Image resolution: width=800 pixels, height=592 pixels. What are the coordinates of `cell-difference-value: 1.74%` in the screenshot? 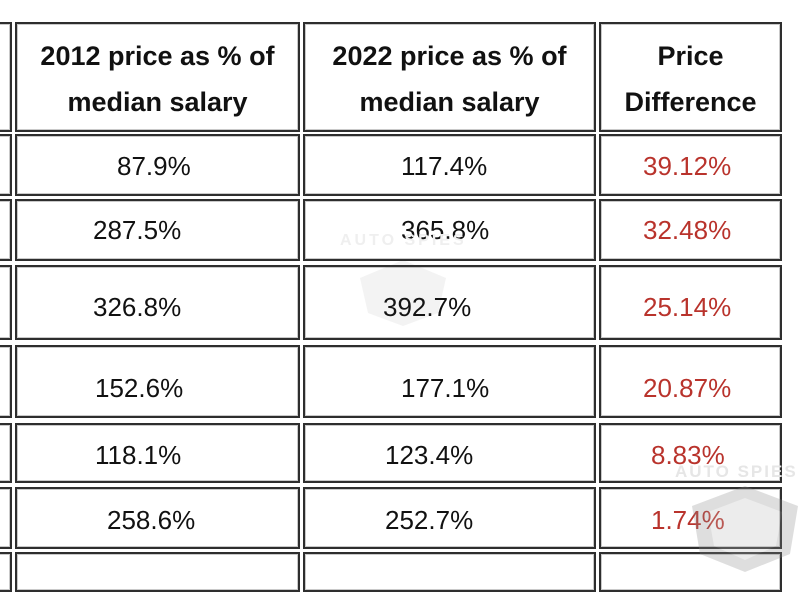 It's located at (688, 520).